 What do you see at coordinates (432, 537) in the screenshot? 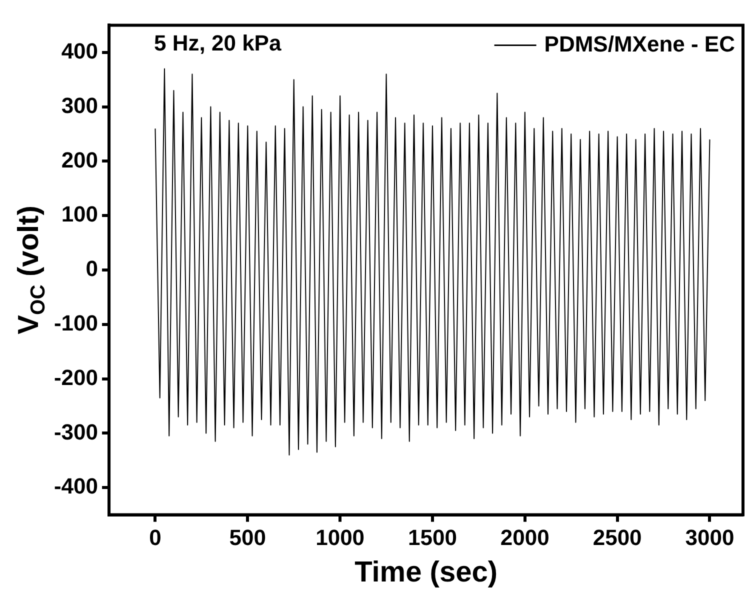
I see `x-tick-label: 1500` at bounding box center [432, 537].